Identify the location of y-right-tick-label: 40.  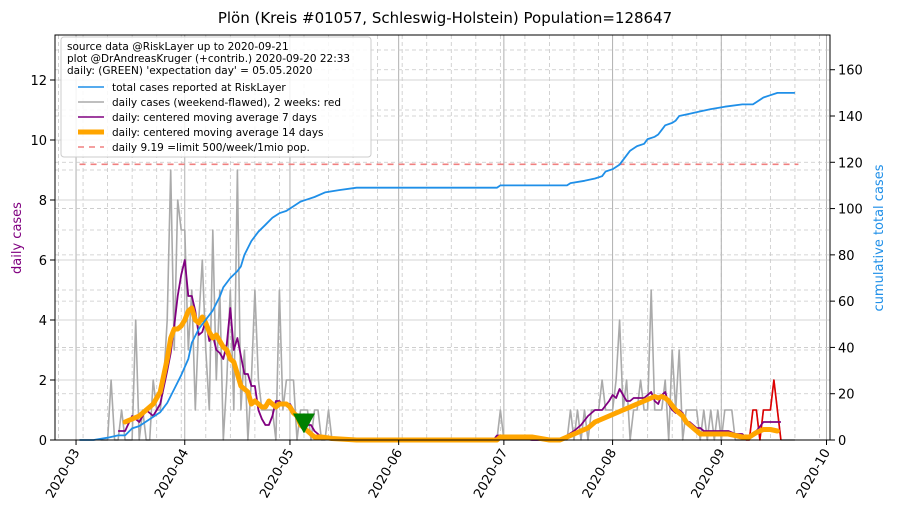
(846, 348).